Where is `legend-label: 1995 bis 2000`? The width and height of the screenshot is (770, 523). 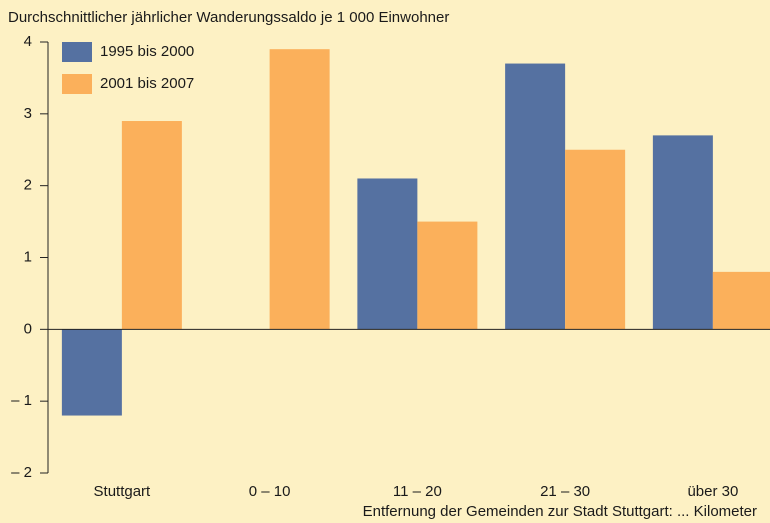 legend-label: 1995 bis 2000 is located at coordinates (147, 51).